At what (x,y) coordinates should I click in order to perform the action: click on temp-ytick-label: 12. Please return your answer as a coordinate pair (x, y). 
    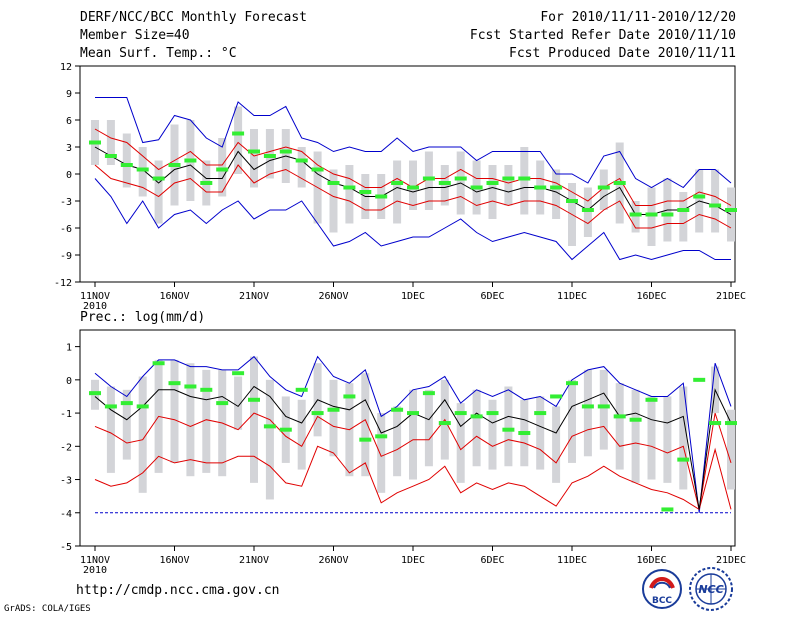
    Looking at the image, I should click on (66, 67).